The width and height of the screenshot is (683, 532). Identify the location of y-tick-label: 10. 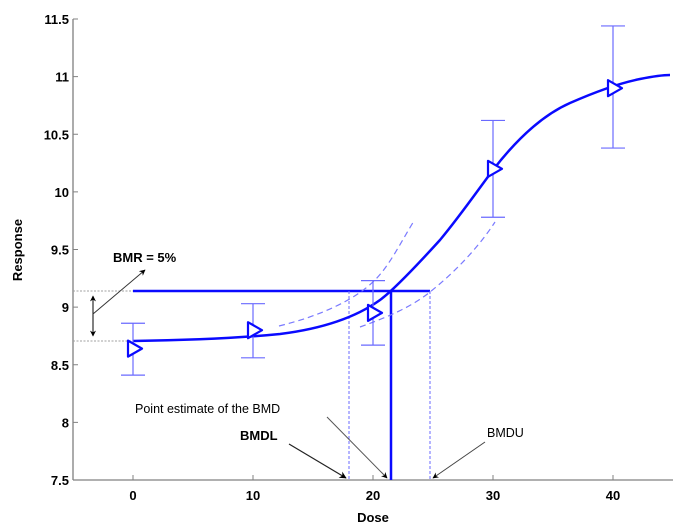
(62, 192).